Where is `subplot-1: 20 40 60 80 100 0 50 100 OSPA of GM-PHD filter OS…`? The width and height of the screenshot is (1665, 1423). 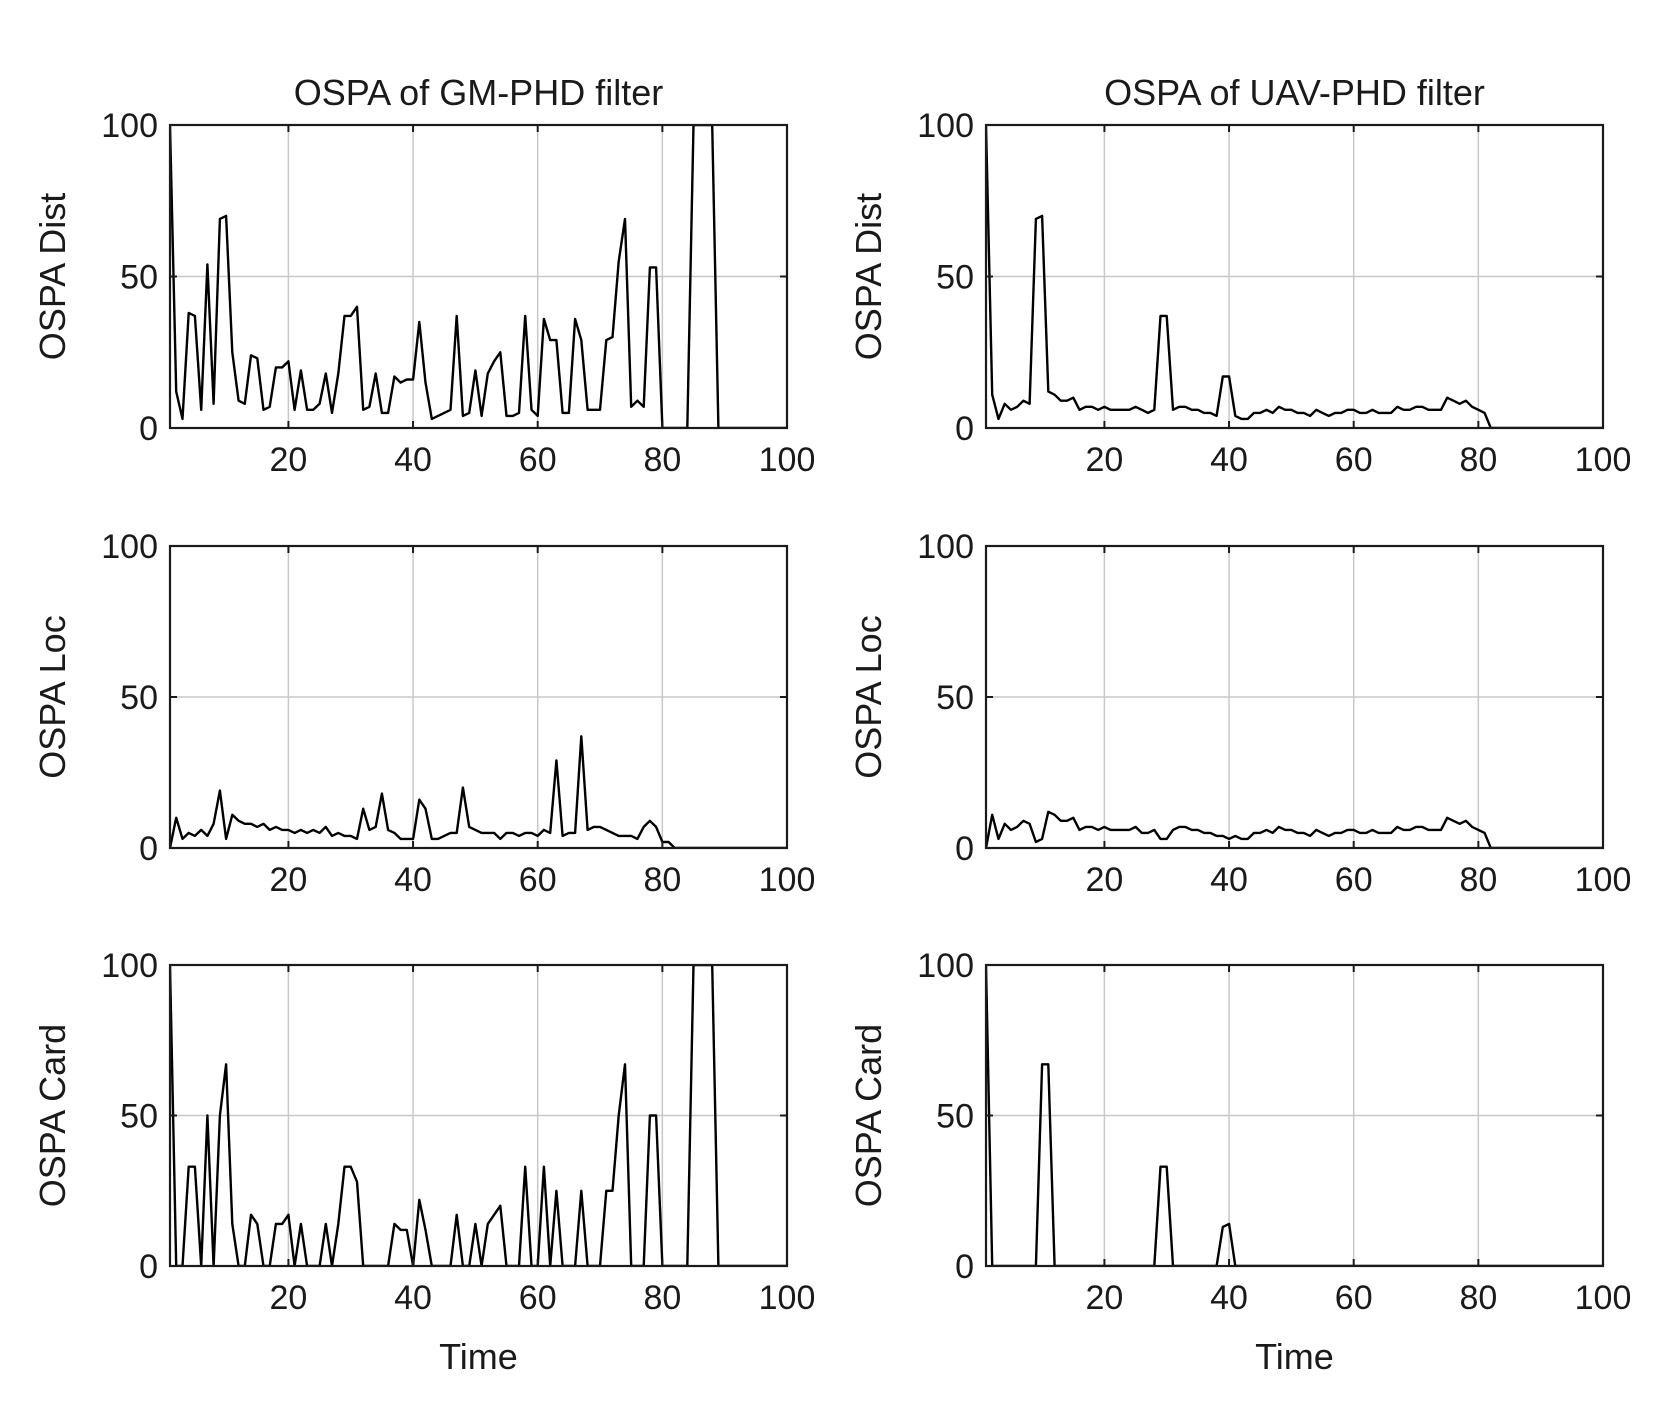 subplot-1: 20 40 60 80 100 0 50 100 OSPA of GM-PHD filter OS… is located at coordinates (423, 275).